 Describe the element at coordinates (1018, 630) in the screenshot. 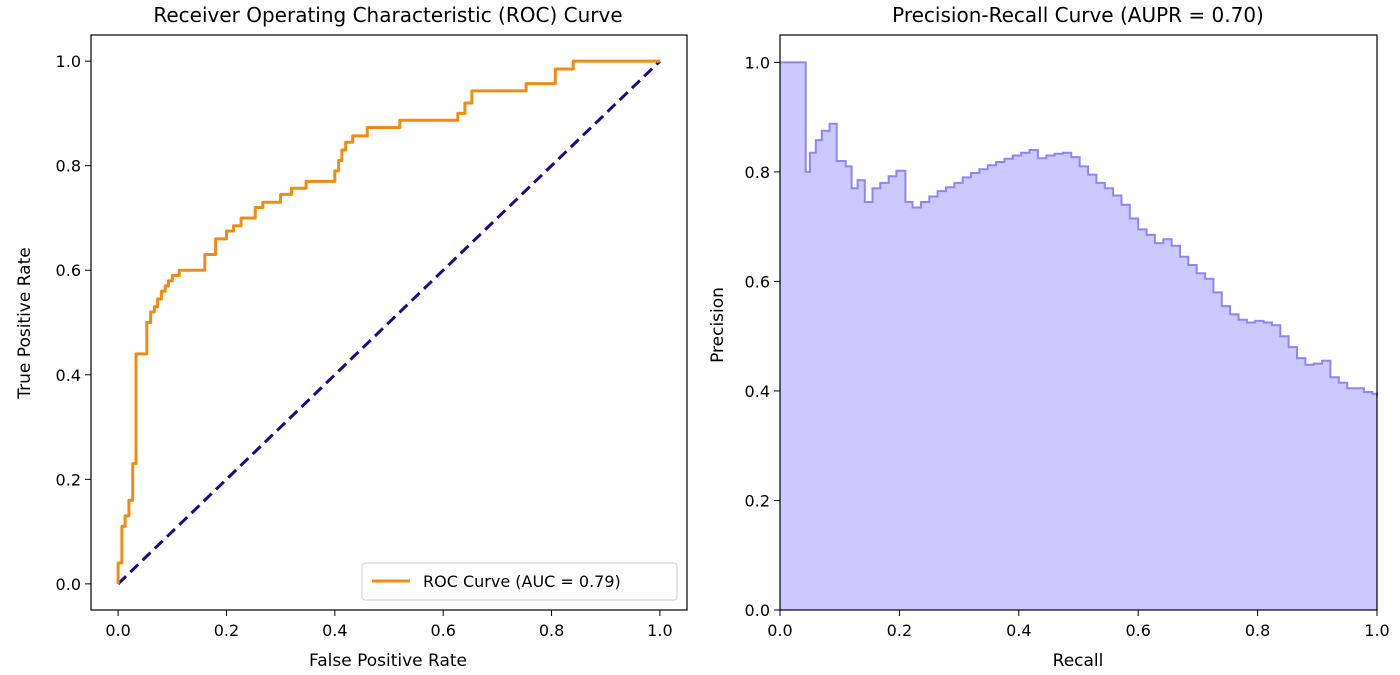

I see `pr-x-tick-label: 0.4` at that location.